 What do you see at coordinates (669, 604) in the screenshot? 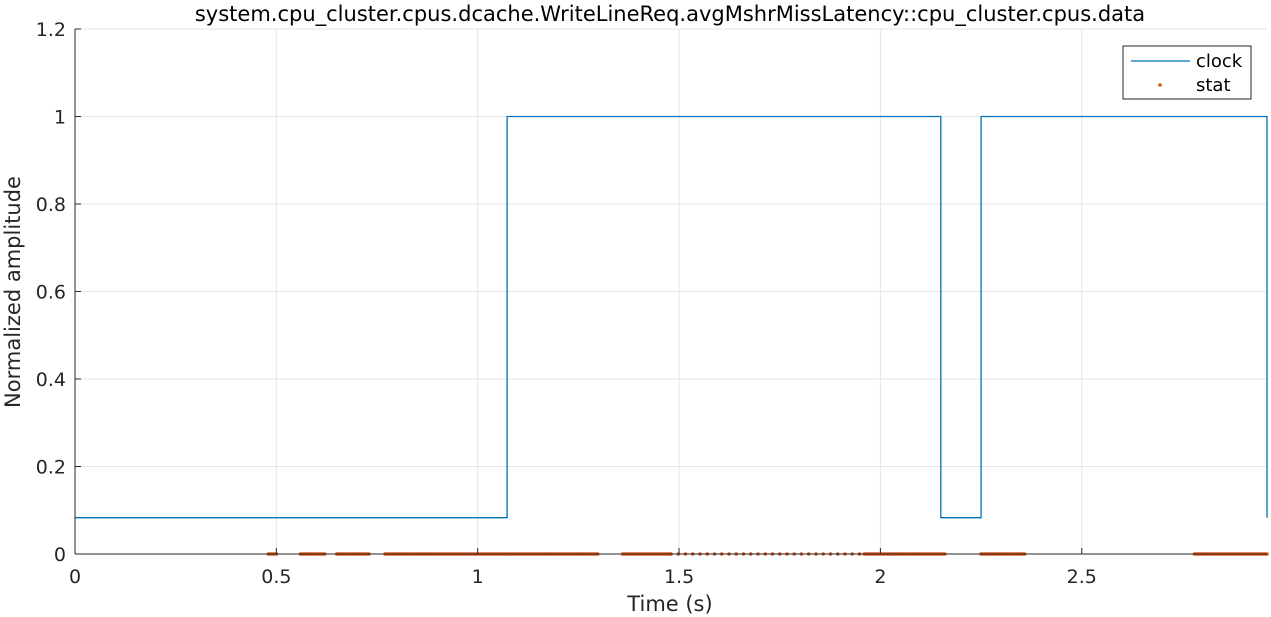
I see `x-axis-label: Time (s)` at bounding box center [669, 604].